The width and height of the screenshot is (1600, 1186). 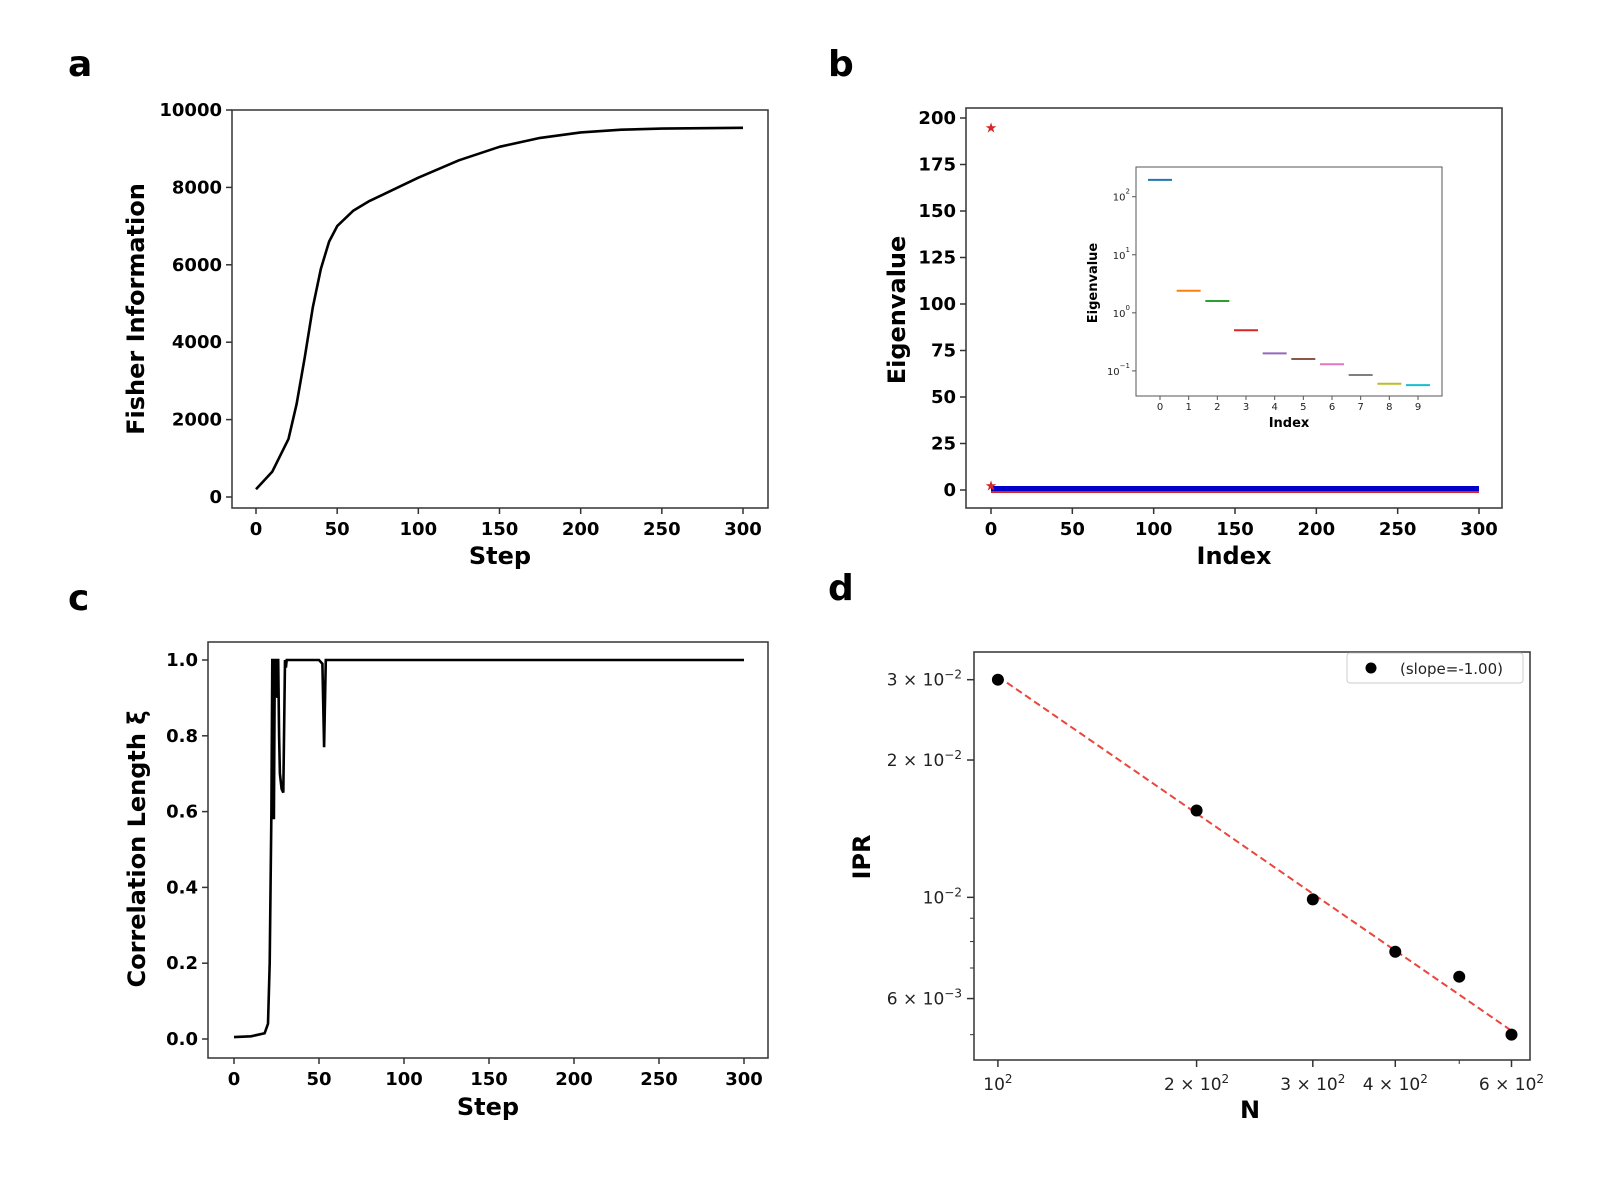 I want to click on x-axis-label: N, so click(x=1250, y=1110).